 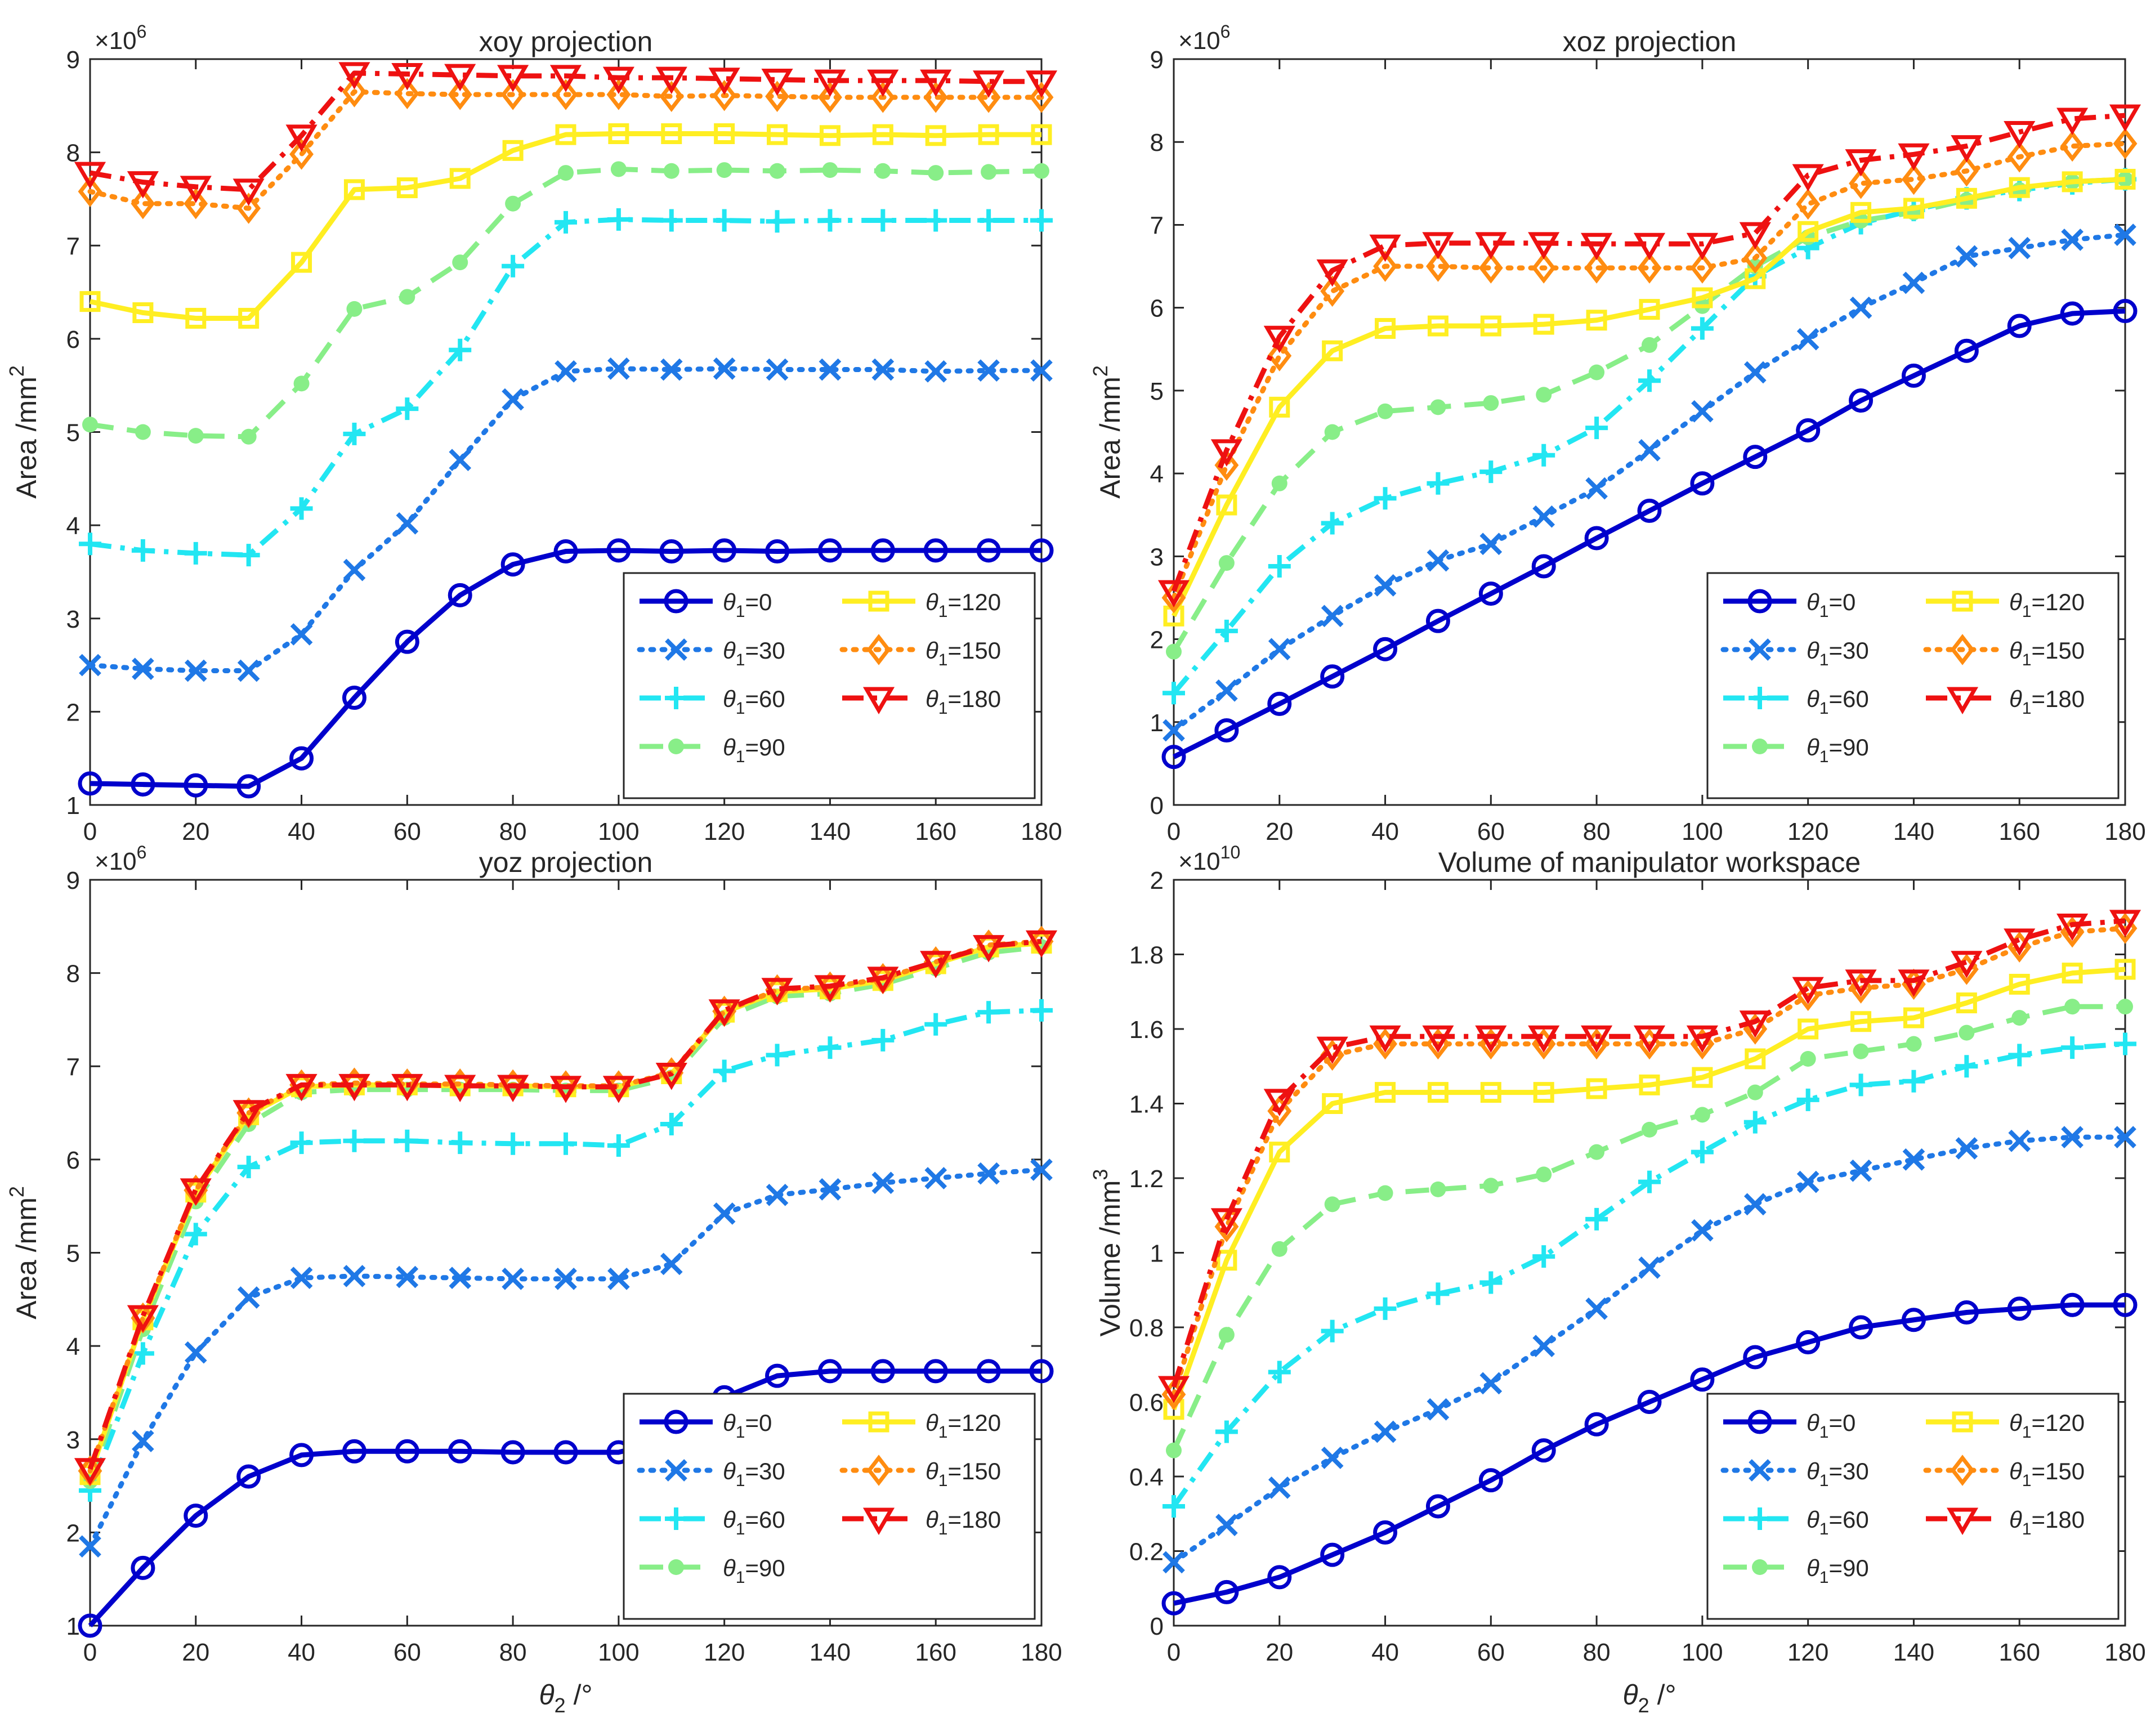 What do you see at coordinates (23, 1252) in the screenshot?
I see `y-axis-label: Area /mm2` at bounding box center [23, 1252].